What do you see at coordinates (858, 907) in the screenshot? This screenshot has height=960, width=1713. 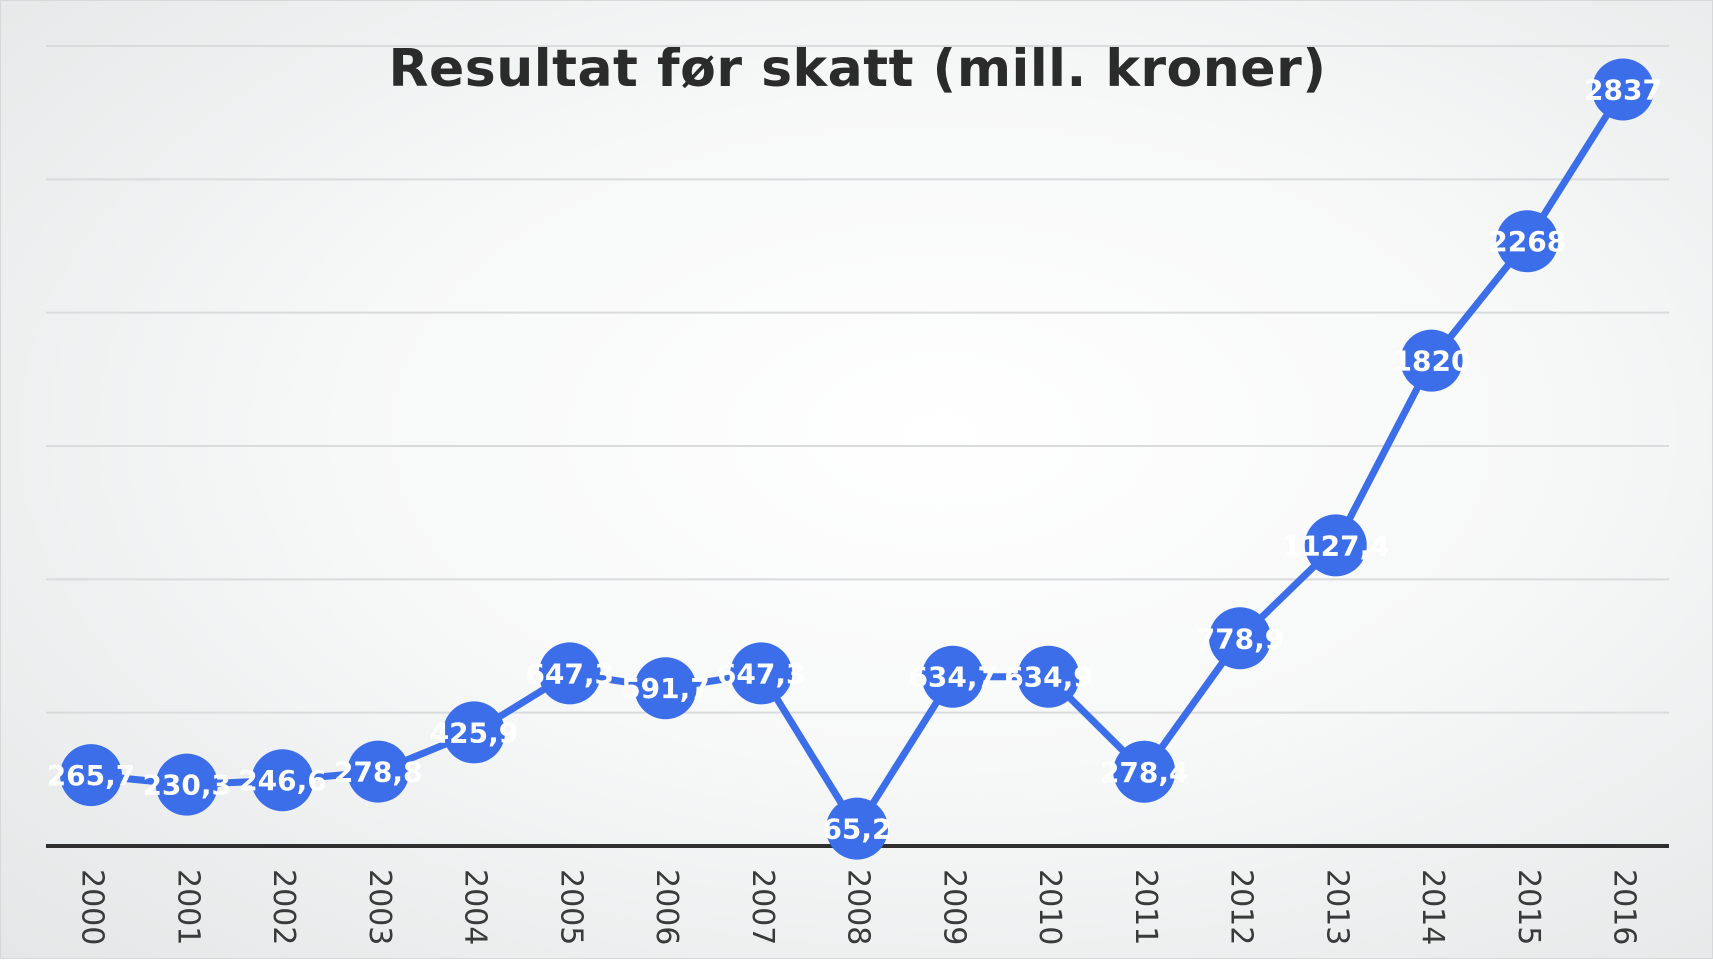 I see `x-tick-label: 2008` at bounding box center [858, 907].